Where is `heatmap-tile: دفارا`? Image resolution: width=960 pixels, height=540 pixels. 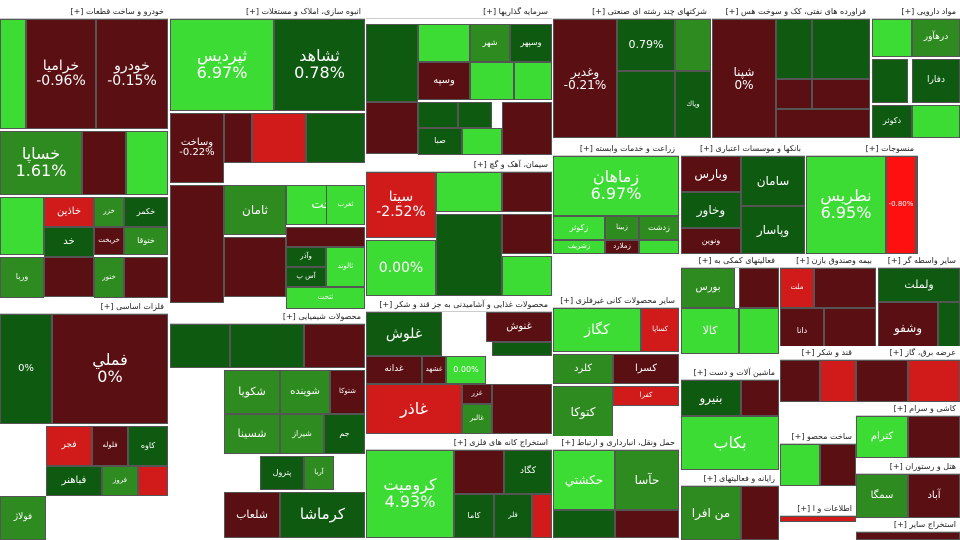 heatmap-tile: دفارا is located at coordinates (936, 81).